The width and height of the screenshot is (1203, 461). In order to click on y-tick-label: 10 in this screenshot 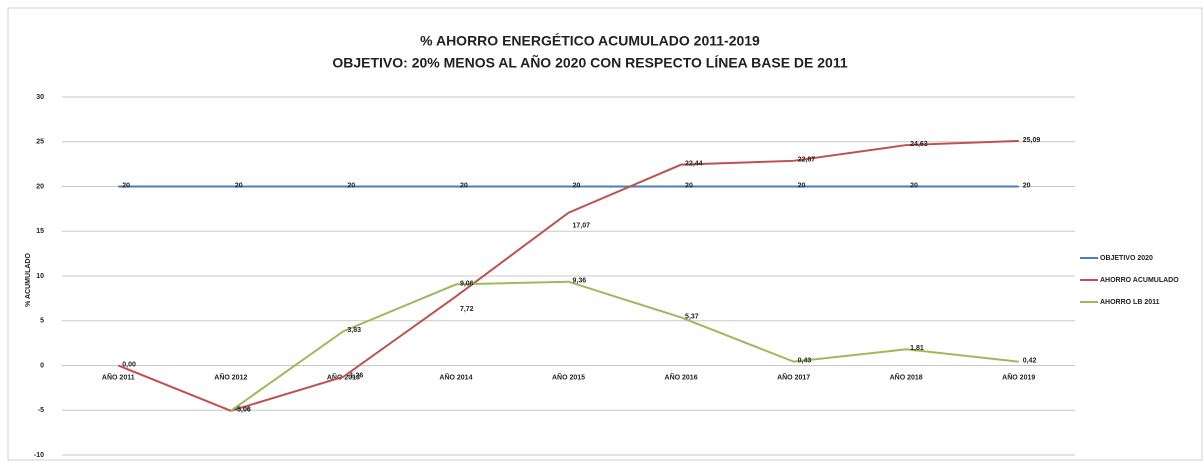, I will do `click(40, 276)`.